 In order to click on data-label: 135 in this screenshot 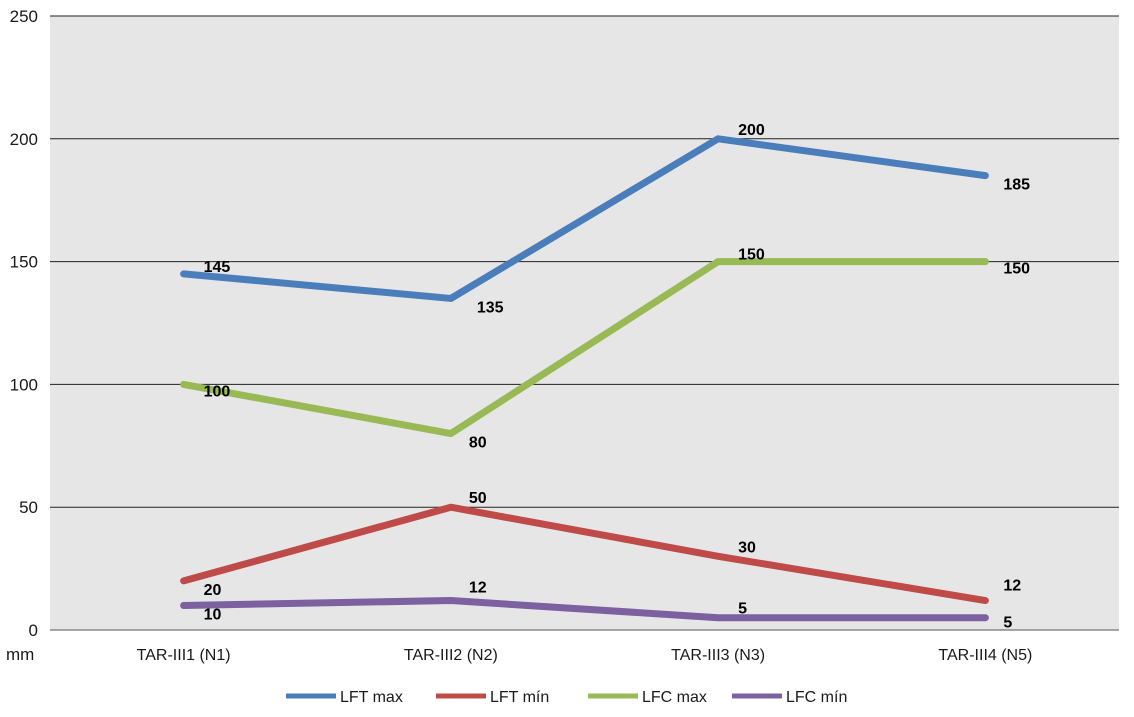, I will do `click(490, 307)`.